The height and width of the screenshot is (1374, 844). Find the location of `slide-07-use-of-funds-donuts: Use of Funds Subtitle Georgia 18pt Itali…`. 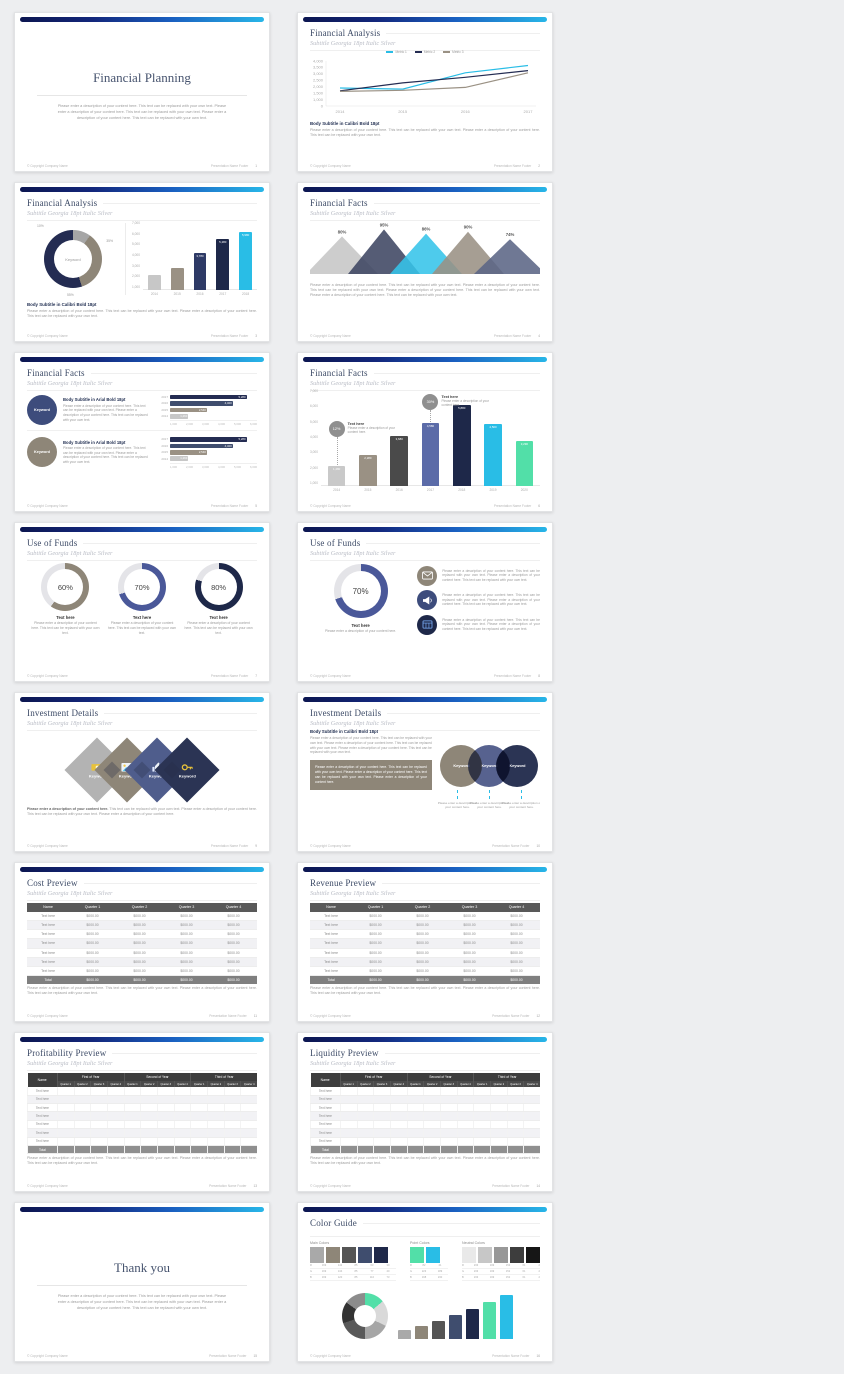

slide-07-use-of-funds-donuts: Use of Funds Subtitle Georgia 18pt Itali… is located at coordinates (142, 602).